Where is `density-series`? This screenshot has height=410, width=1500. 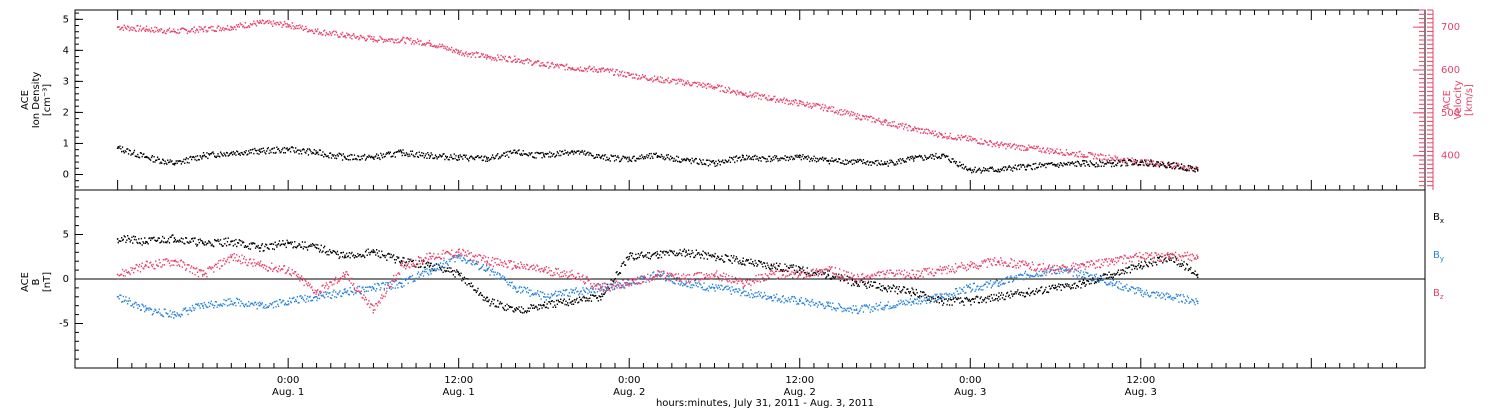
density-series is located at coordinates (658, 159).